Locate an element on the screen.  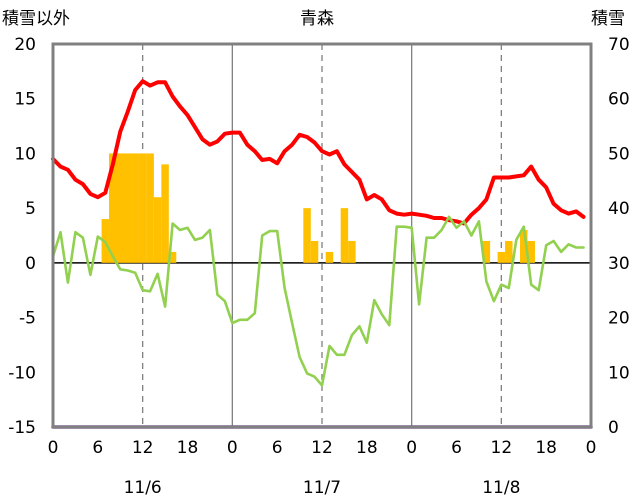
left-ytick--5: -5 is located at coordinates (27, 319).